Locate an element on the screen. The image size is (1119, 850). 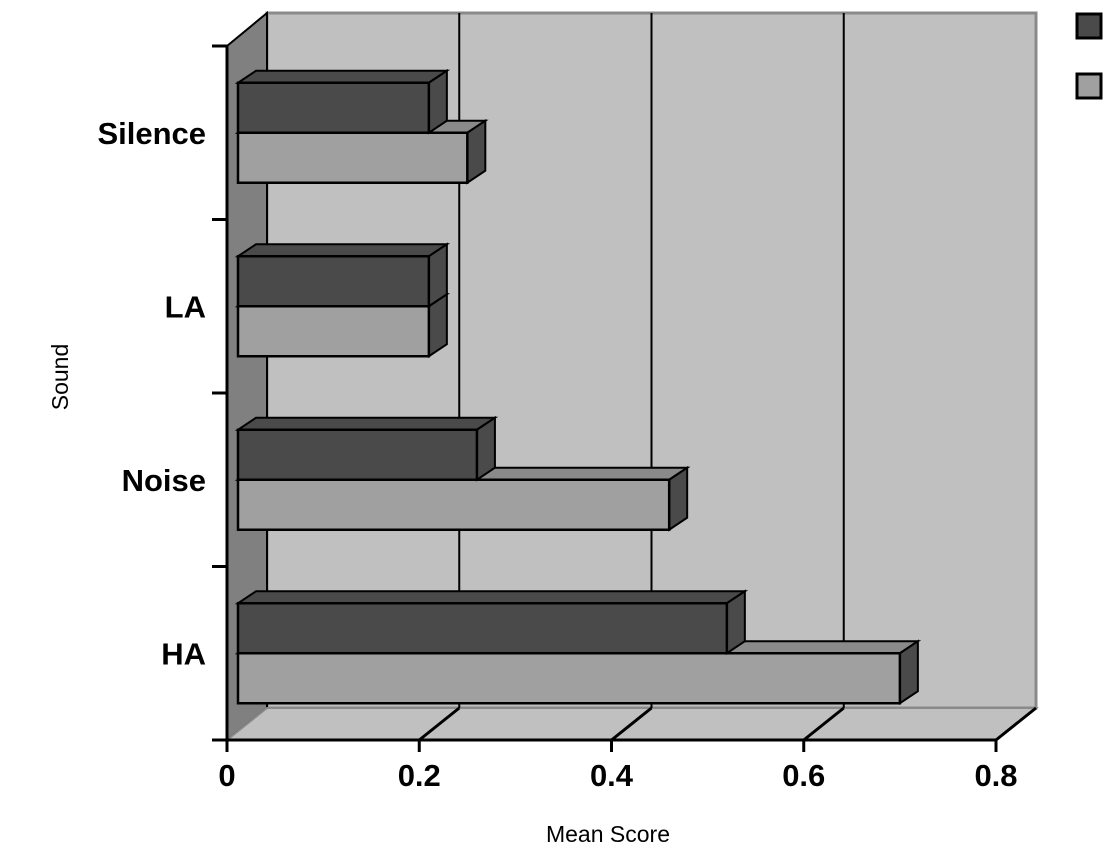
x-tick-label: 0 is located at coordinates (226, 775).